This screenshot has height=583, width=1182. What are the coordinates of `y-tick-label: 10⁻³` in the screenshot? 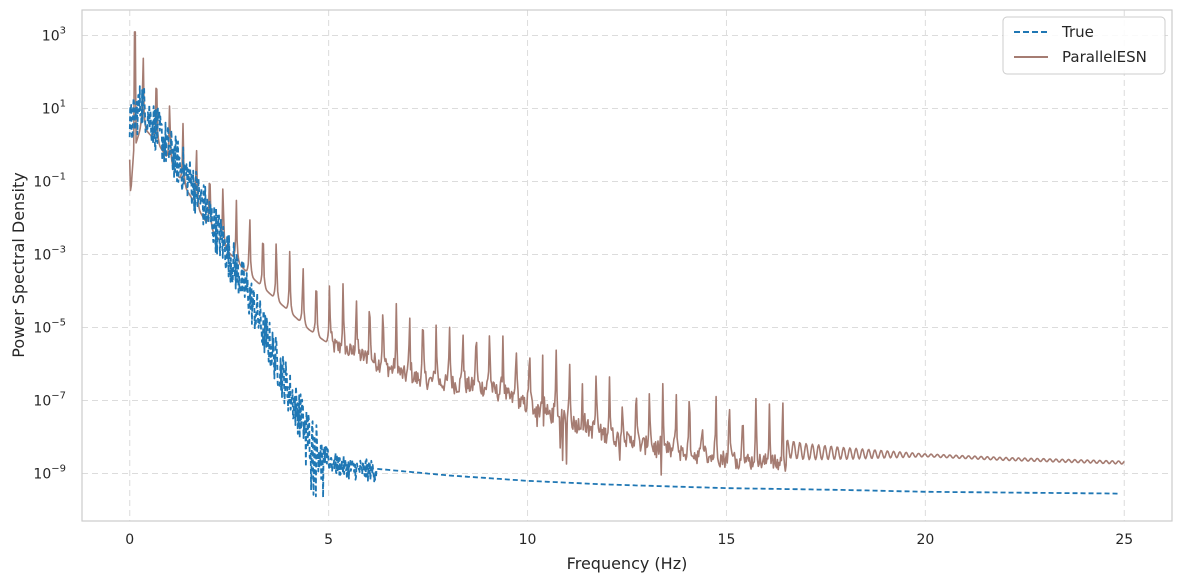 It's located at (49, 254).